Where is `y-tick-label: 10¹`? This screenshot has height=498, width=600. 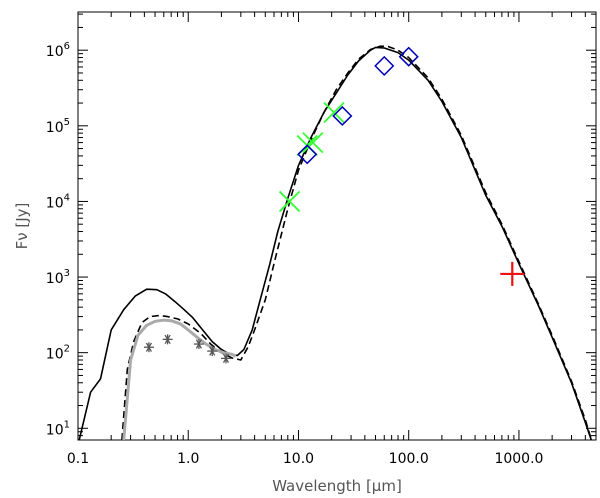
y-tick-label: 10¹ is located at coordinates (58, 428).